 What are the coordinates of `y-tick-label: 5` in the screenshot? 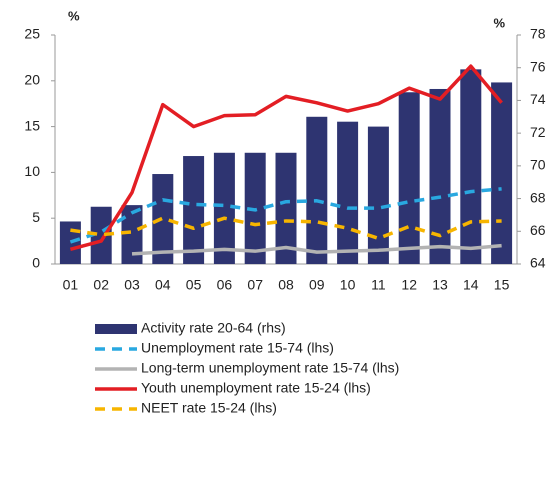 It's located at (36, 217).